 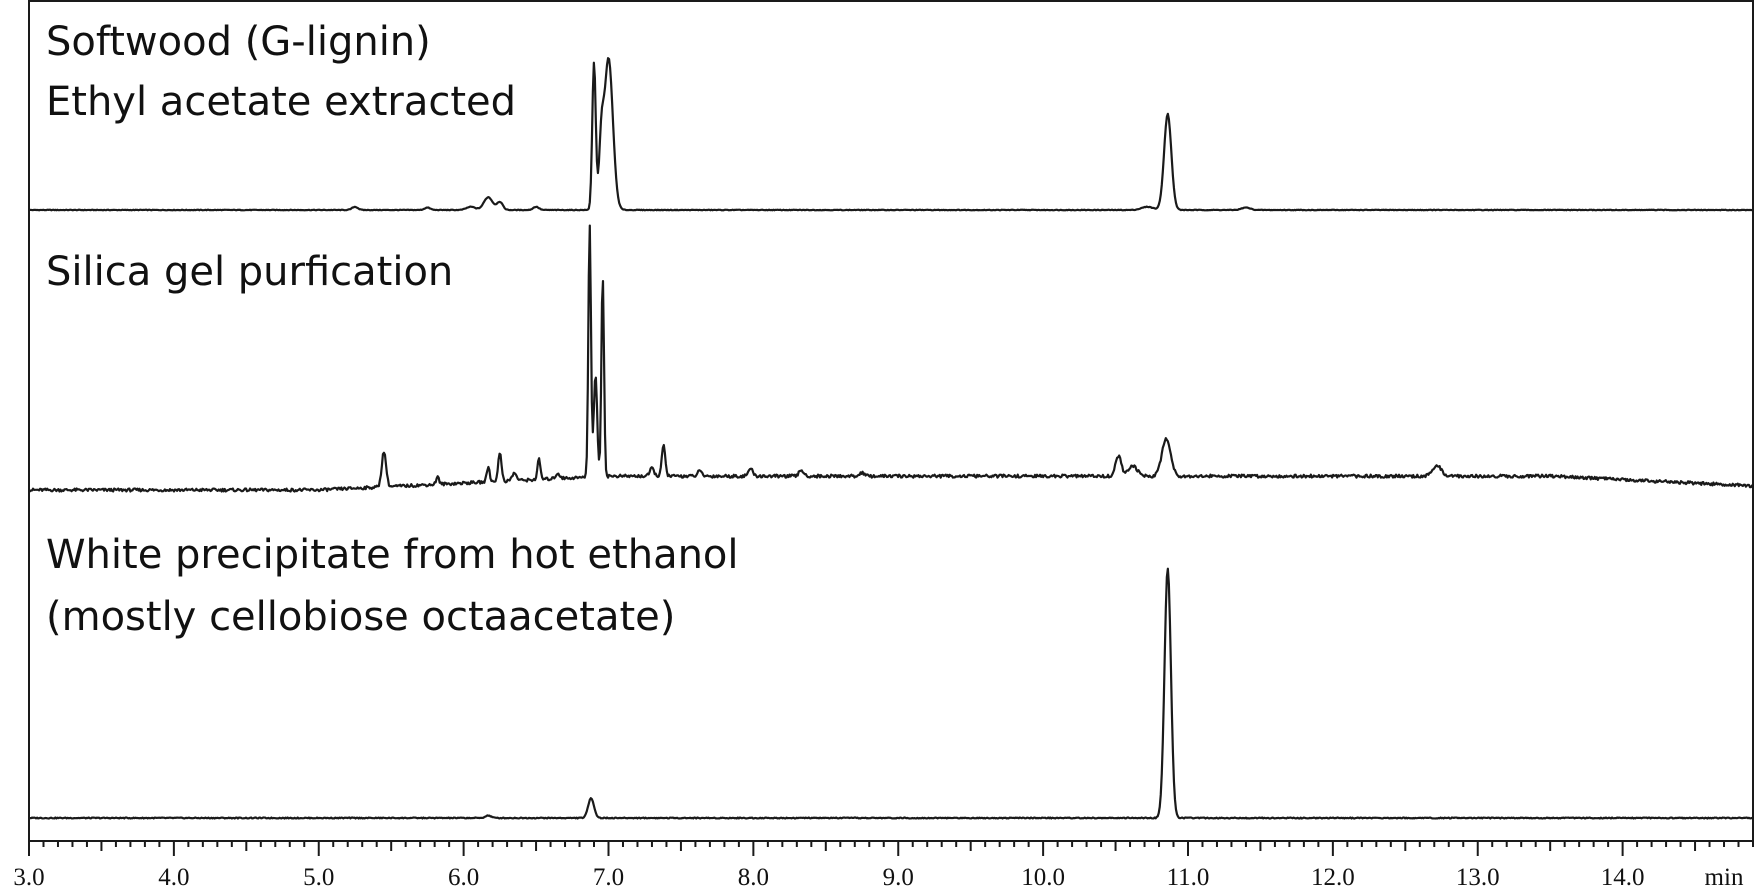 I want to click on x-unit-label: min, so click(x=1724, y=877).